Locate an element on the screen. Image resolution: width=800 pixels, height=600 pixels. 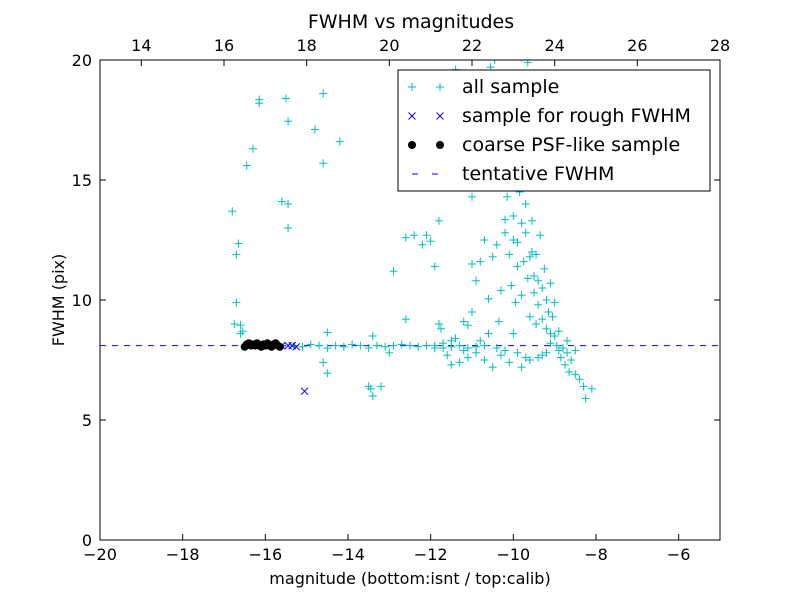
legend-box is located at coordinates (554, 130).